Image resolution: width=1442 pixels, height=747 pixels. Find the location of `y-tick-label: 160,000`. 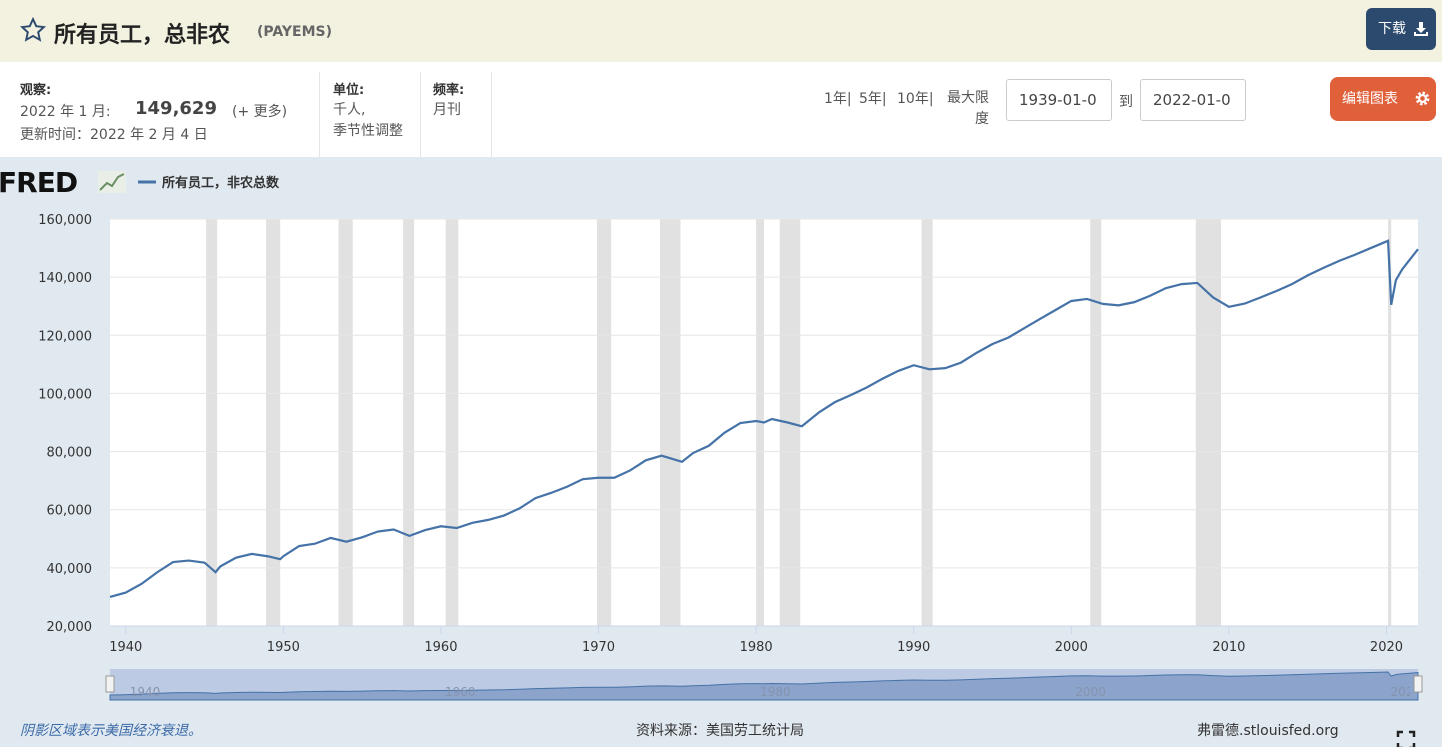

y-tick-label: 160,000 is located at coordinates (65, 220).